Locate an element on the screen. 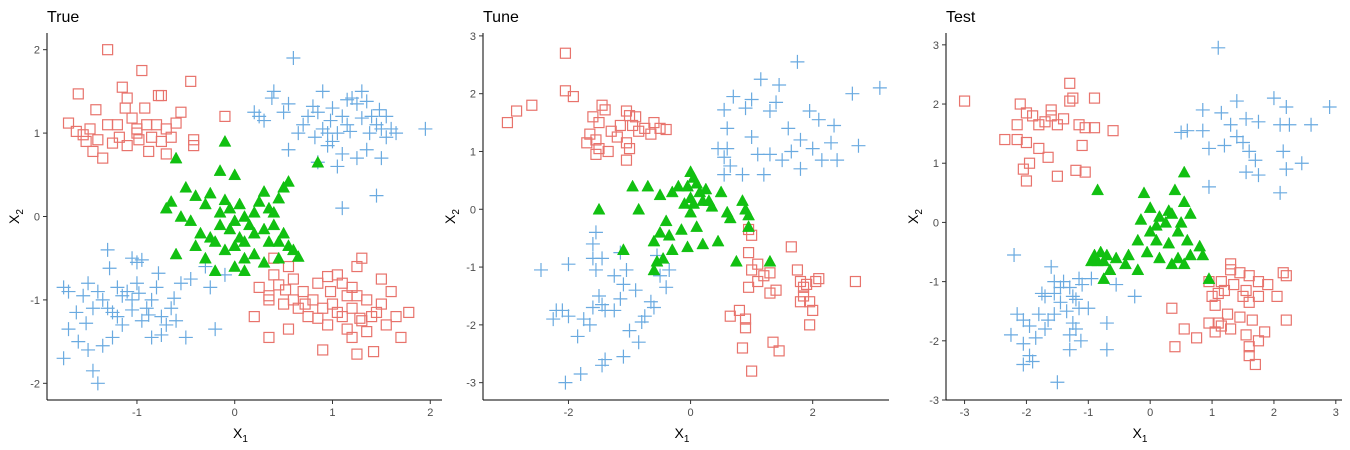  y-tick-label: -3 is located at coordinates (934, 401).